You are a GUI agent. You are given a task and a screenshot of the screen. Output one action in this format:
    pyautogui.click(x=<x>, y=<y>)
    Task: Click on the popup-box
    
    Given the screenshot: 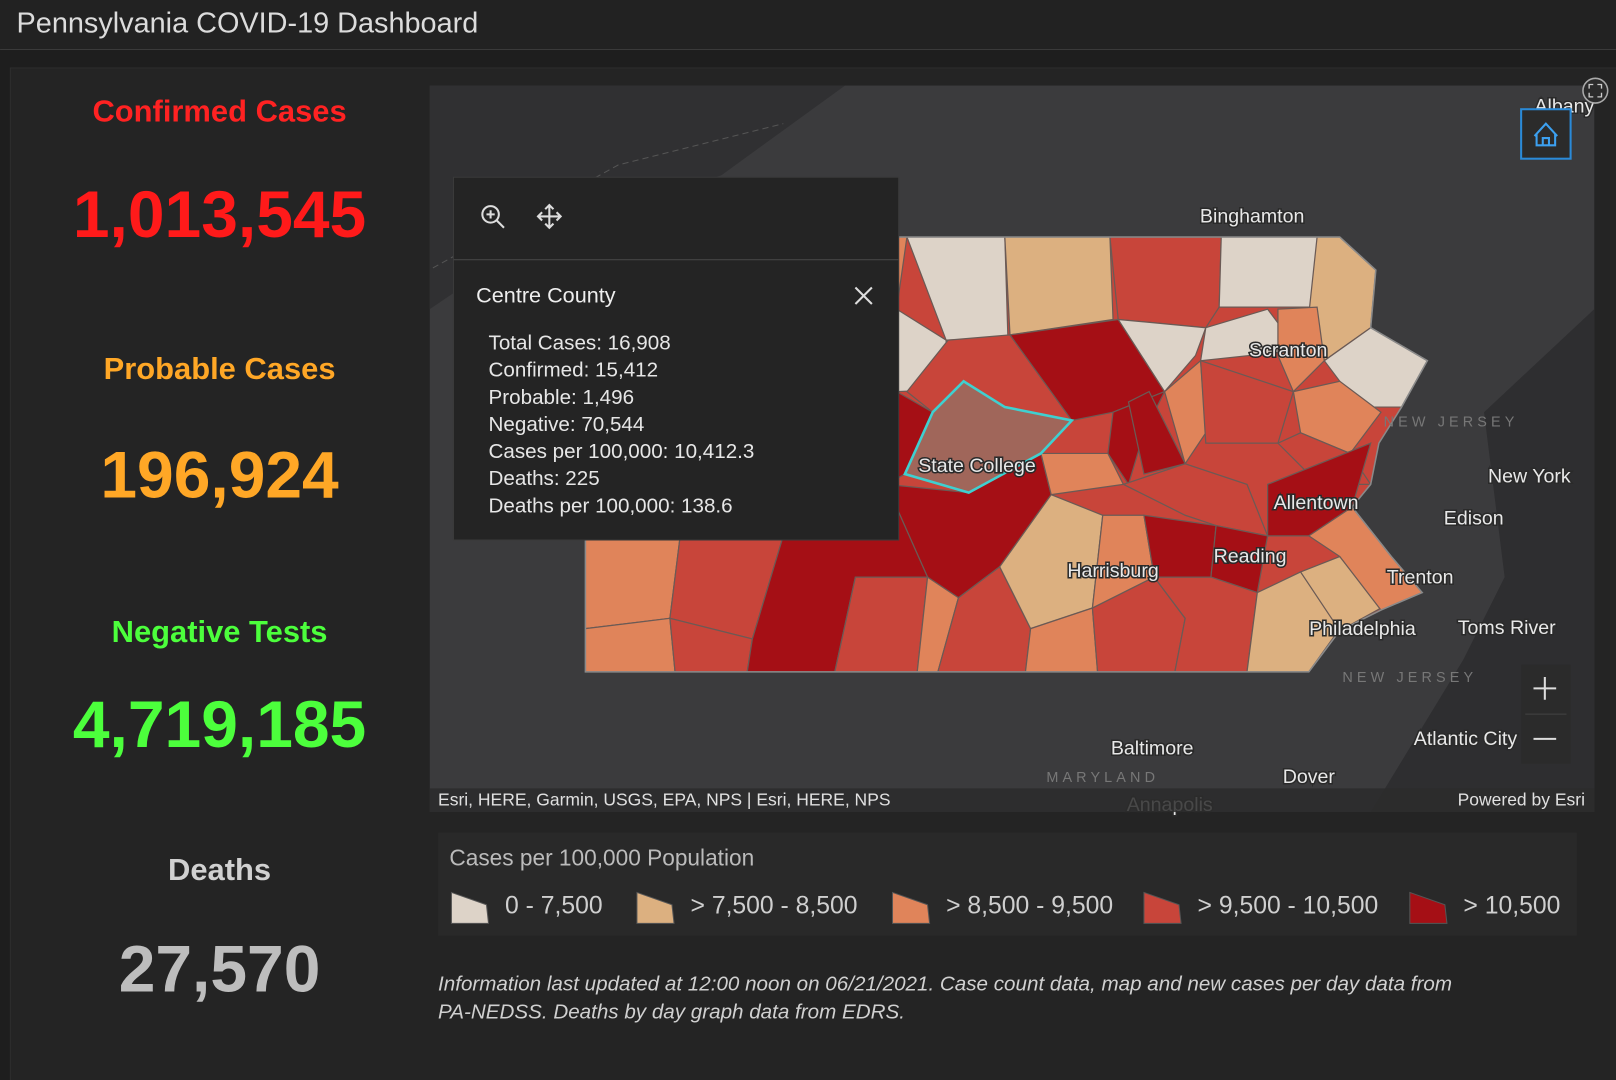 What is the action you would take?
    pyautogui.click(x=676, y=358)
    